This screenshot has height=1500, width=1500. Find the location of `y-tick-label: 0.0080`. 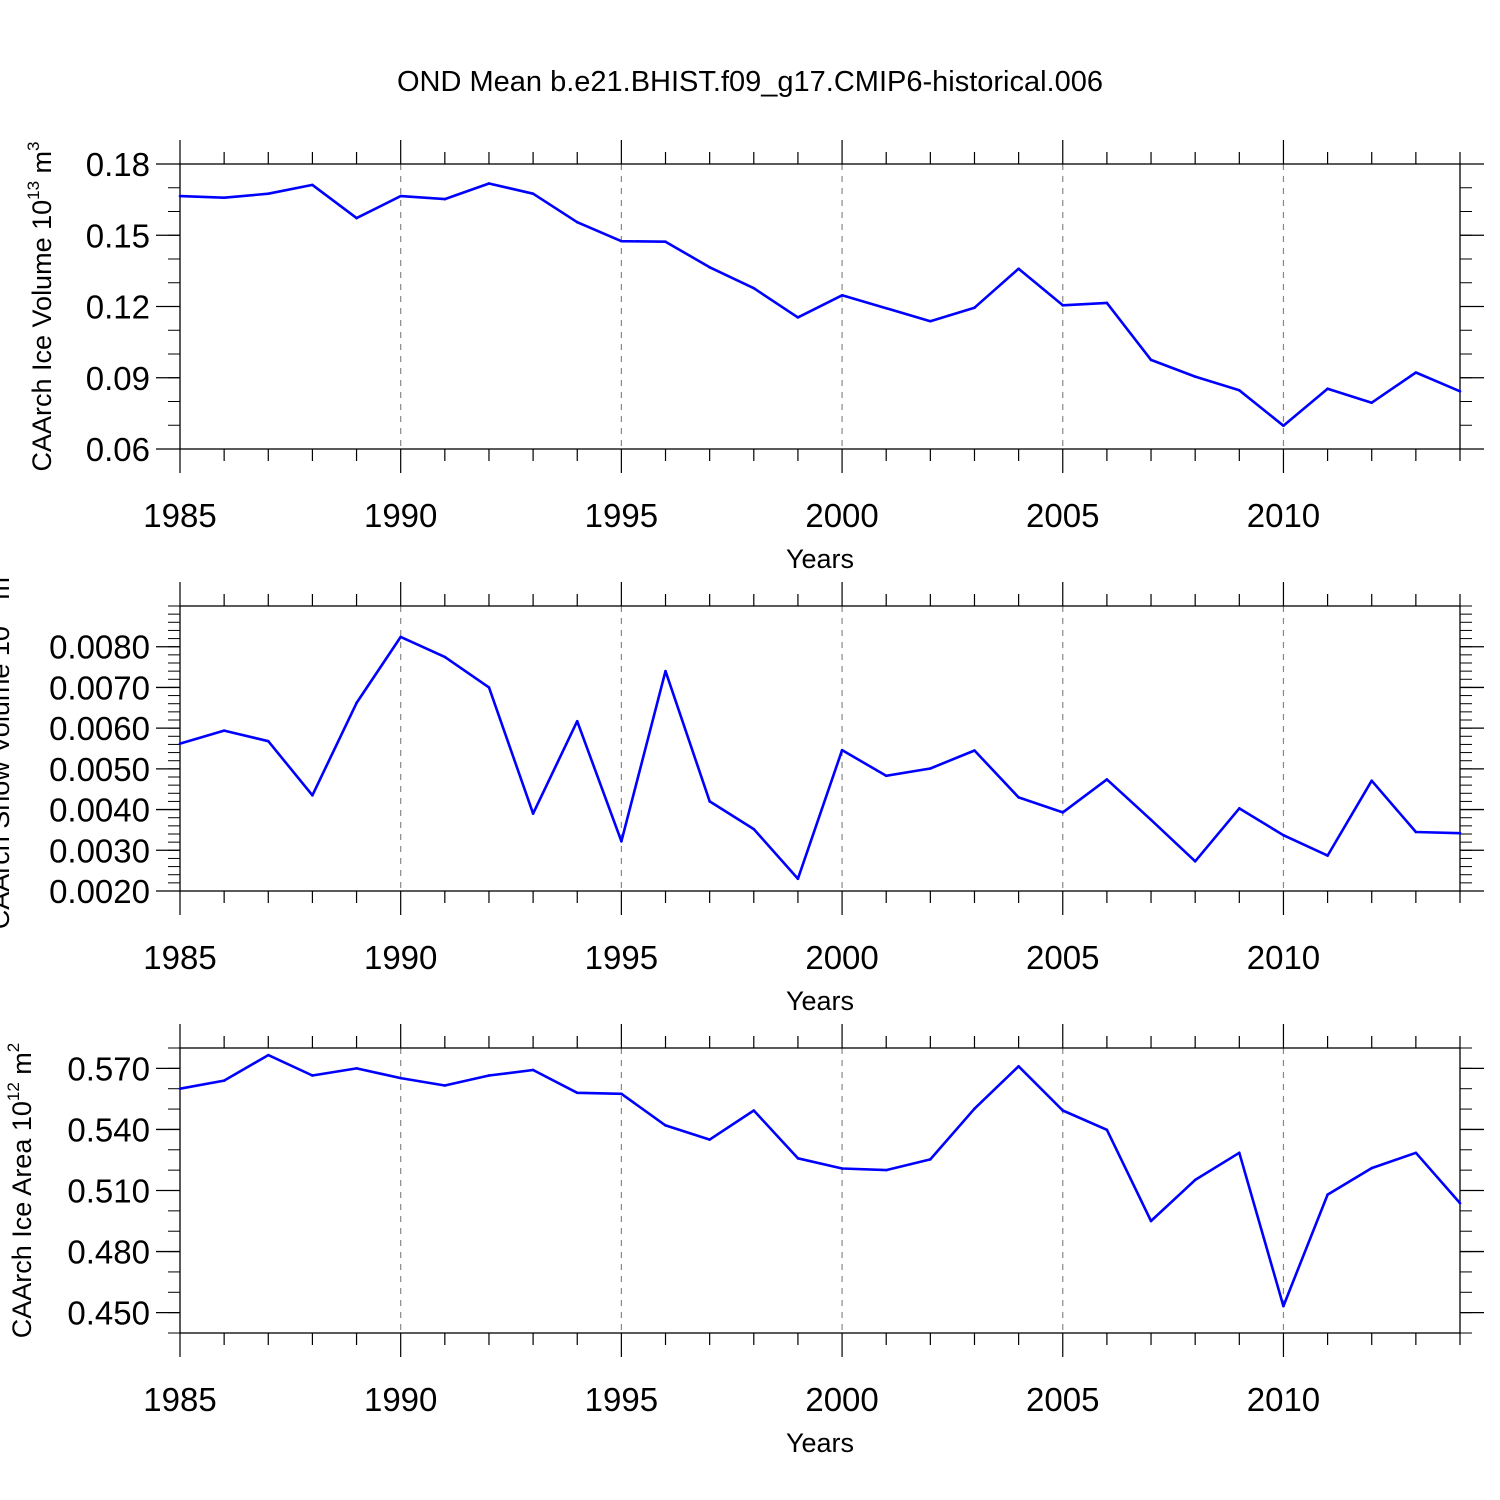

y-tick-label: 0.0080 is located at coordinates (99, 647).